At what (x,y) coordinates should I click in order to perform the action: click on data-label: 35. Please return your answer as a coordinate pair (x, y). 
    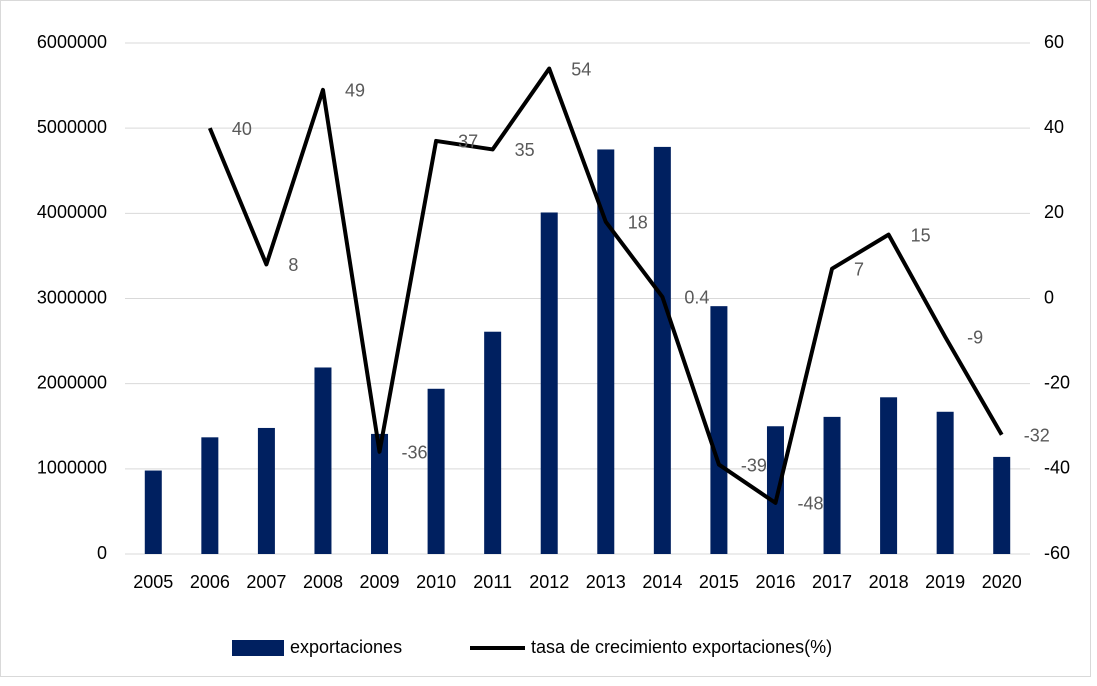
    Looking at the image, I should click on (525, 150).